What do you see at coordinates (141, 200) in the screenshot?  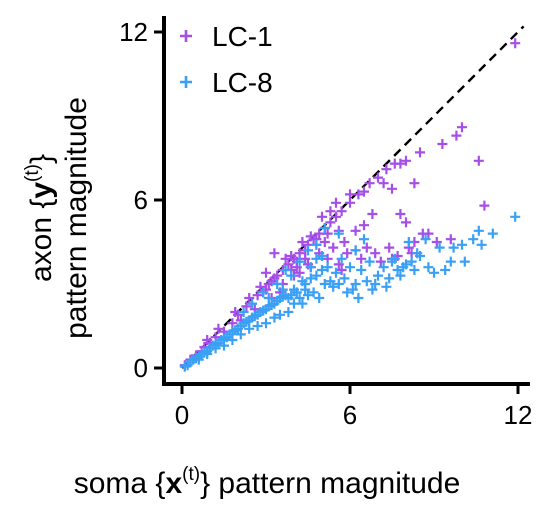 I see `y-tick-label: 6` at bounding box center [141, 200].